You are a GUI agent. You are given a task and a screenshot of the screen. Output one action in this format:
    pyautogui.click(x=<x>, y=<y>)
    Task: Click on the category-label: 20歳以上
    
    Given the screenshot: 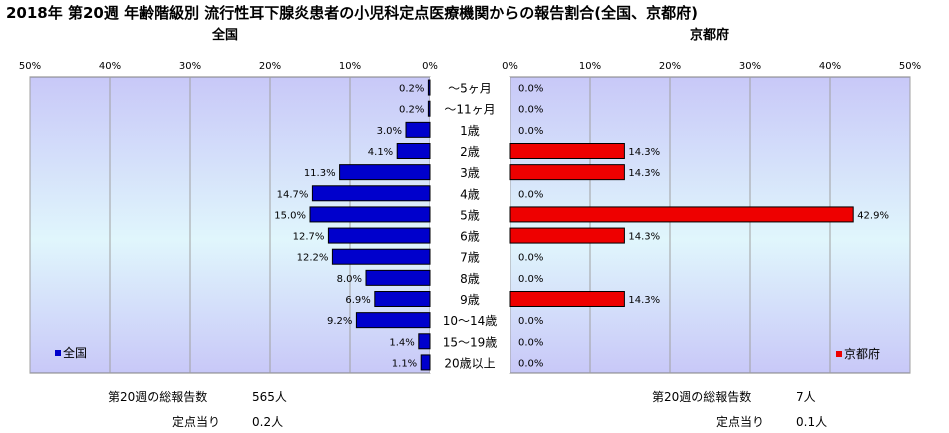 What is the action you would take?
    pyautogui.click(x=469, y=363)
    